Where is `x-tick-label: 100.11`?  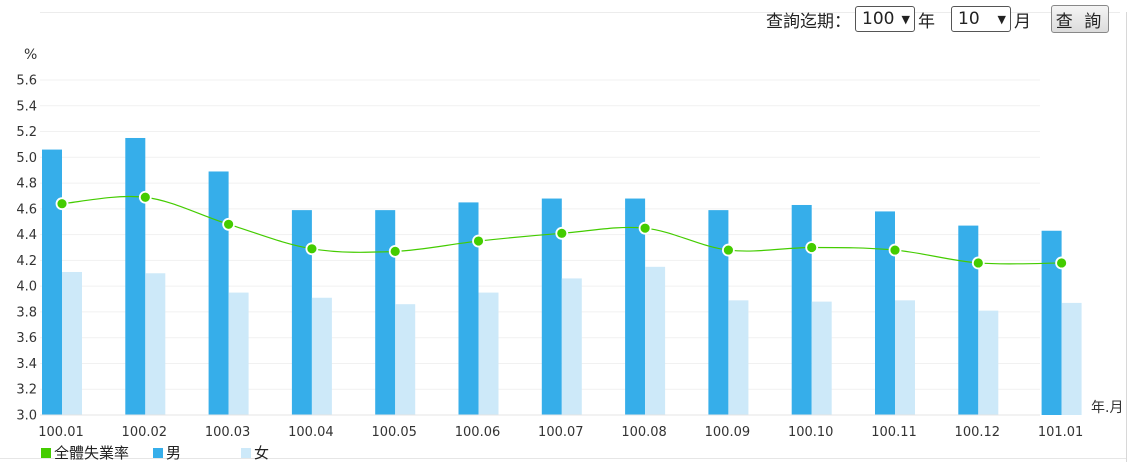
x-tick-label: 100.11 is located at coordinates (894, 432).